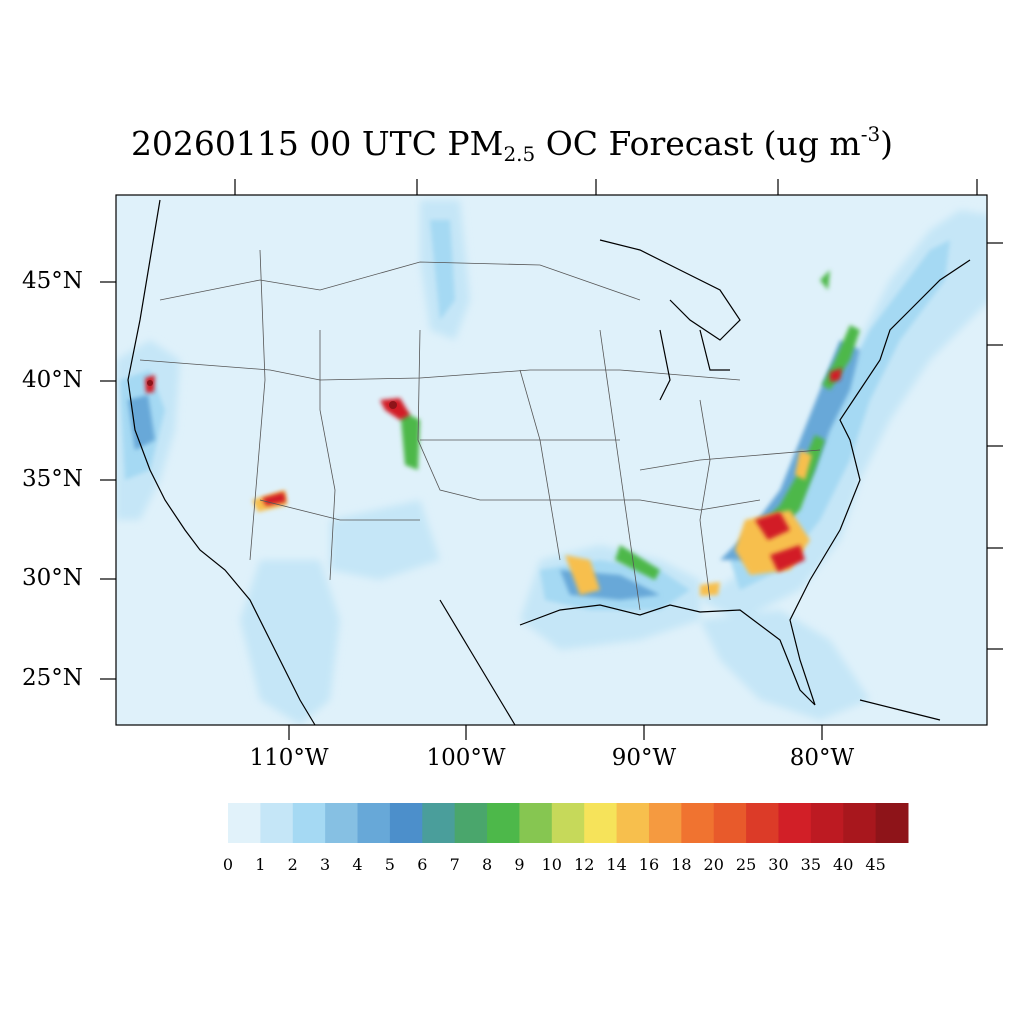 The image size is (1024, 1024). Describe the element at coordinates (644, 758) in the screenshot. I see `lon-label-90: 90°W` at that location.